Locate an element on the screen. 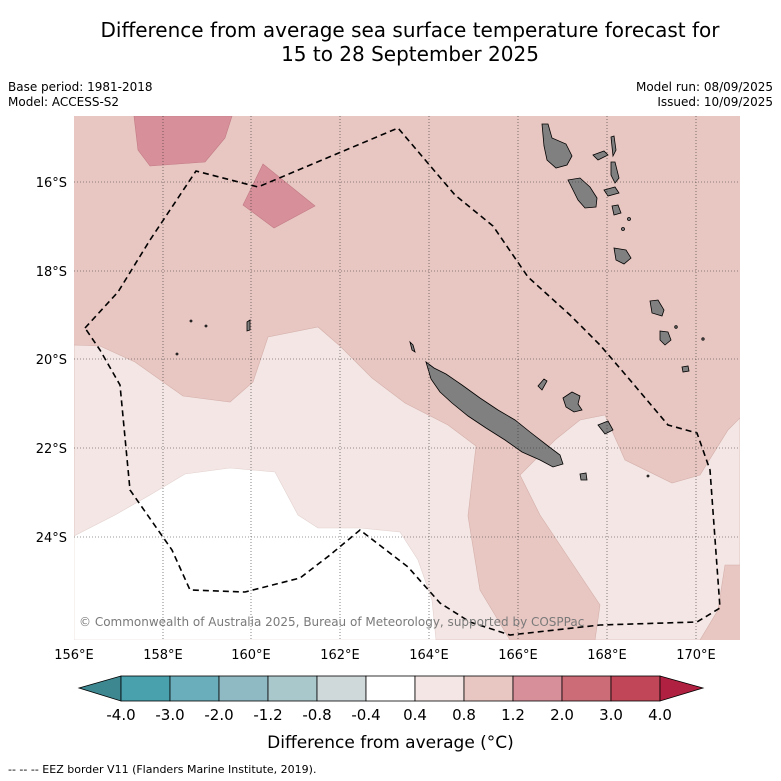 This screenshot has height=781, width=781. vanuatu-ambrym is located at coordinates (611, 191).